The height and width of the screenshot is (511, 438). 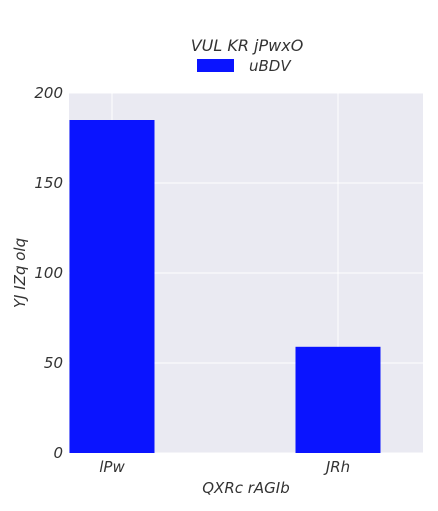 I want to click on legend-swatch, so click(x=215, y=65).